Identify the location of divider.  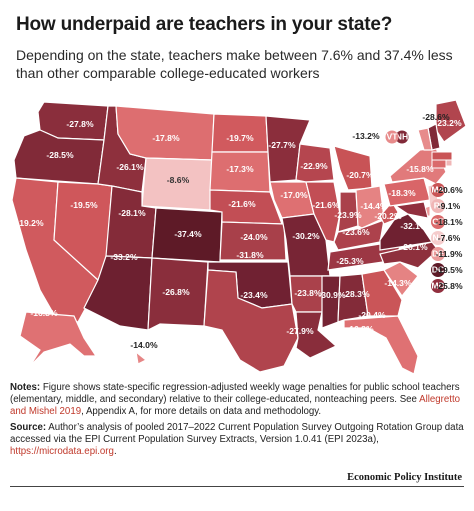
(237, 486).